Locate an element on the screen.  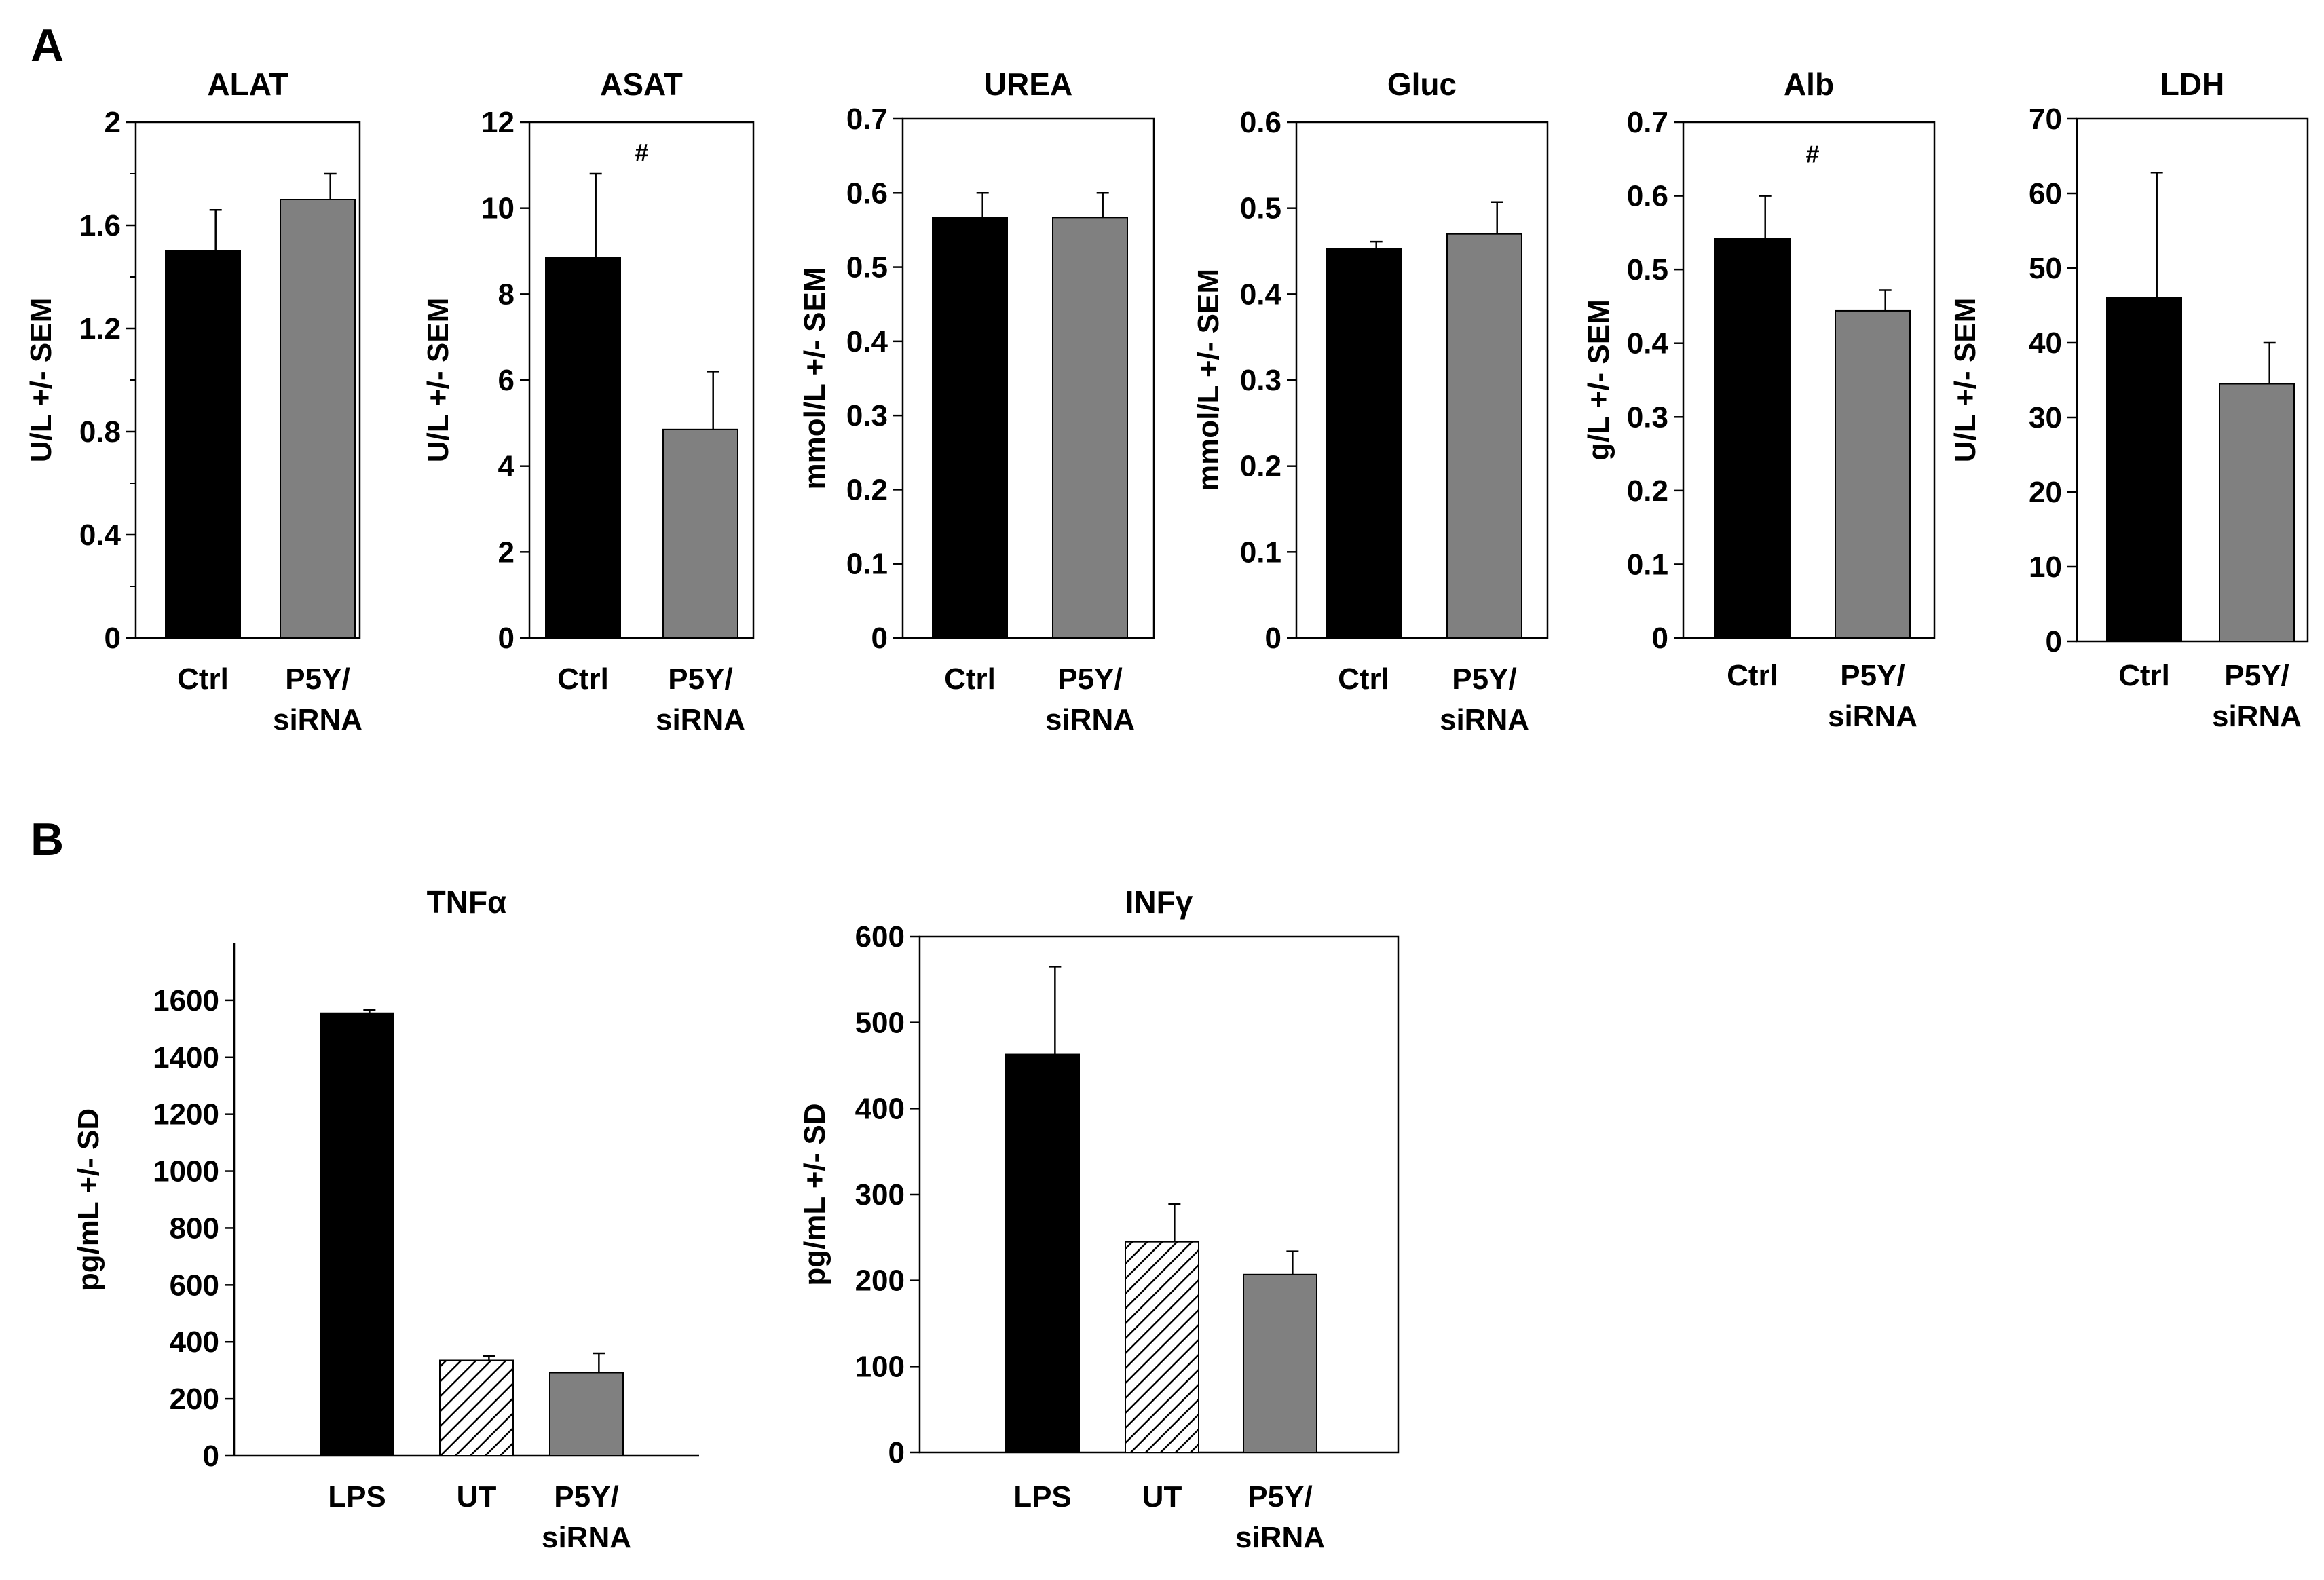
y-tick-label: 70 is located at coordinates (2045, 119).